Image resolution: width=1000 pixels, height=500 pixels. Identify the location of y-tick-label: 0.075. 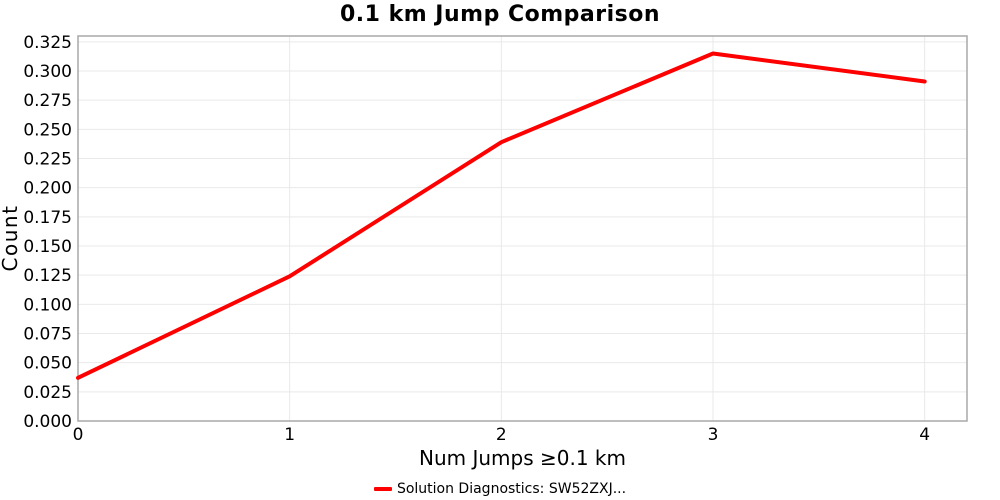
(47, 335).